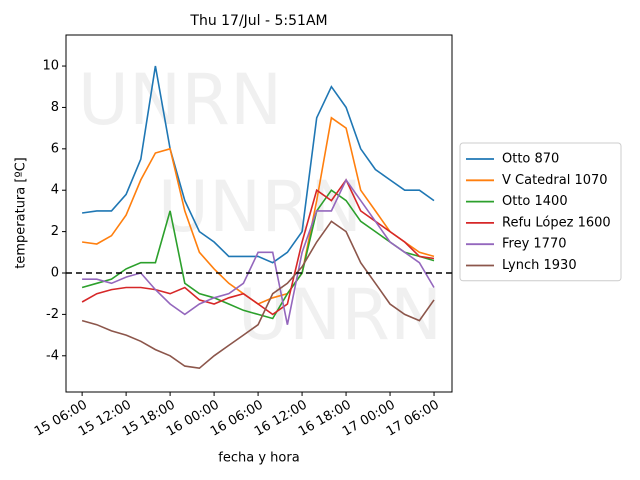 This screenshot has width=640, height=480. I want to click on legend-label: Otto 1400, so click(535, 201).